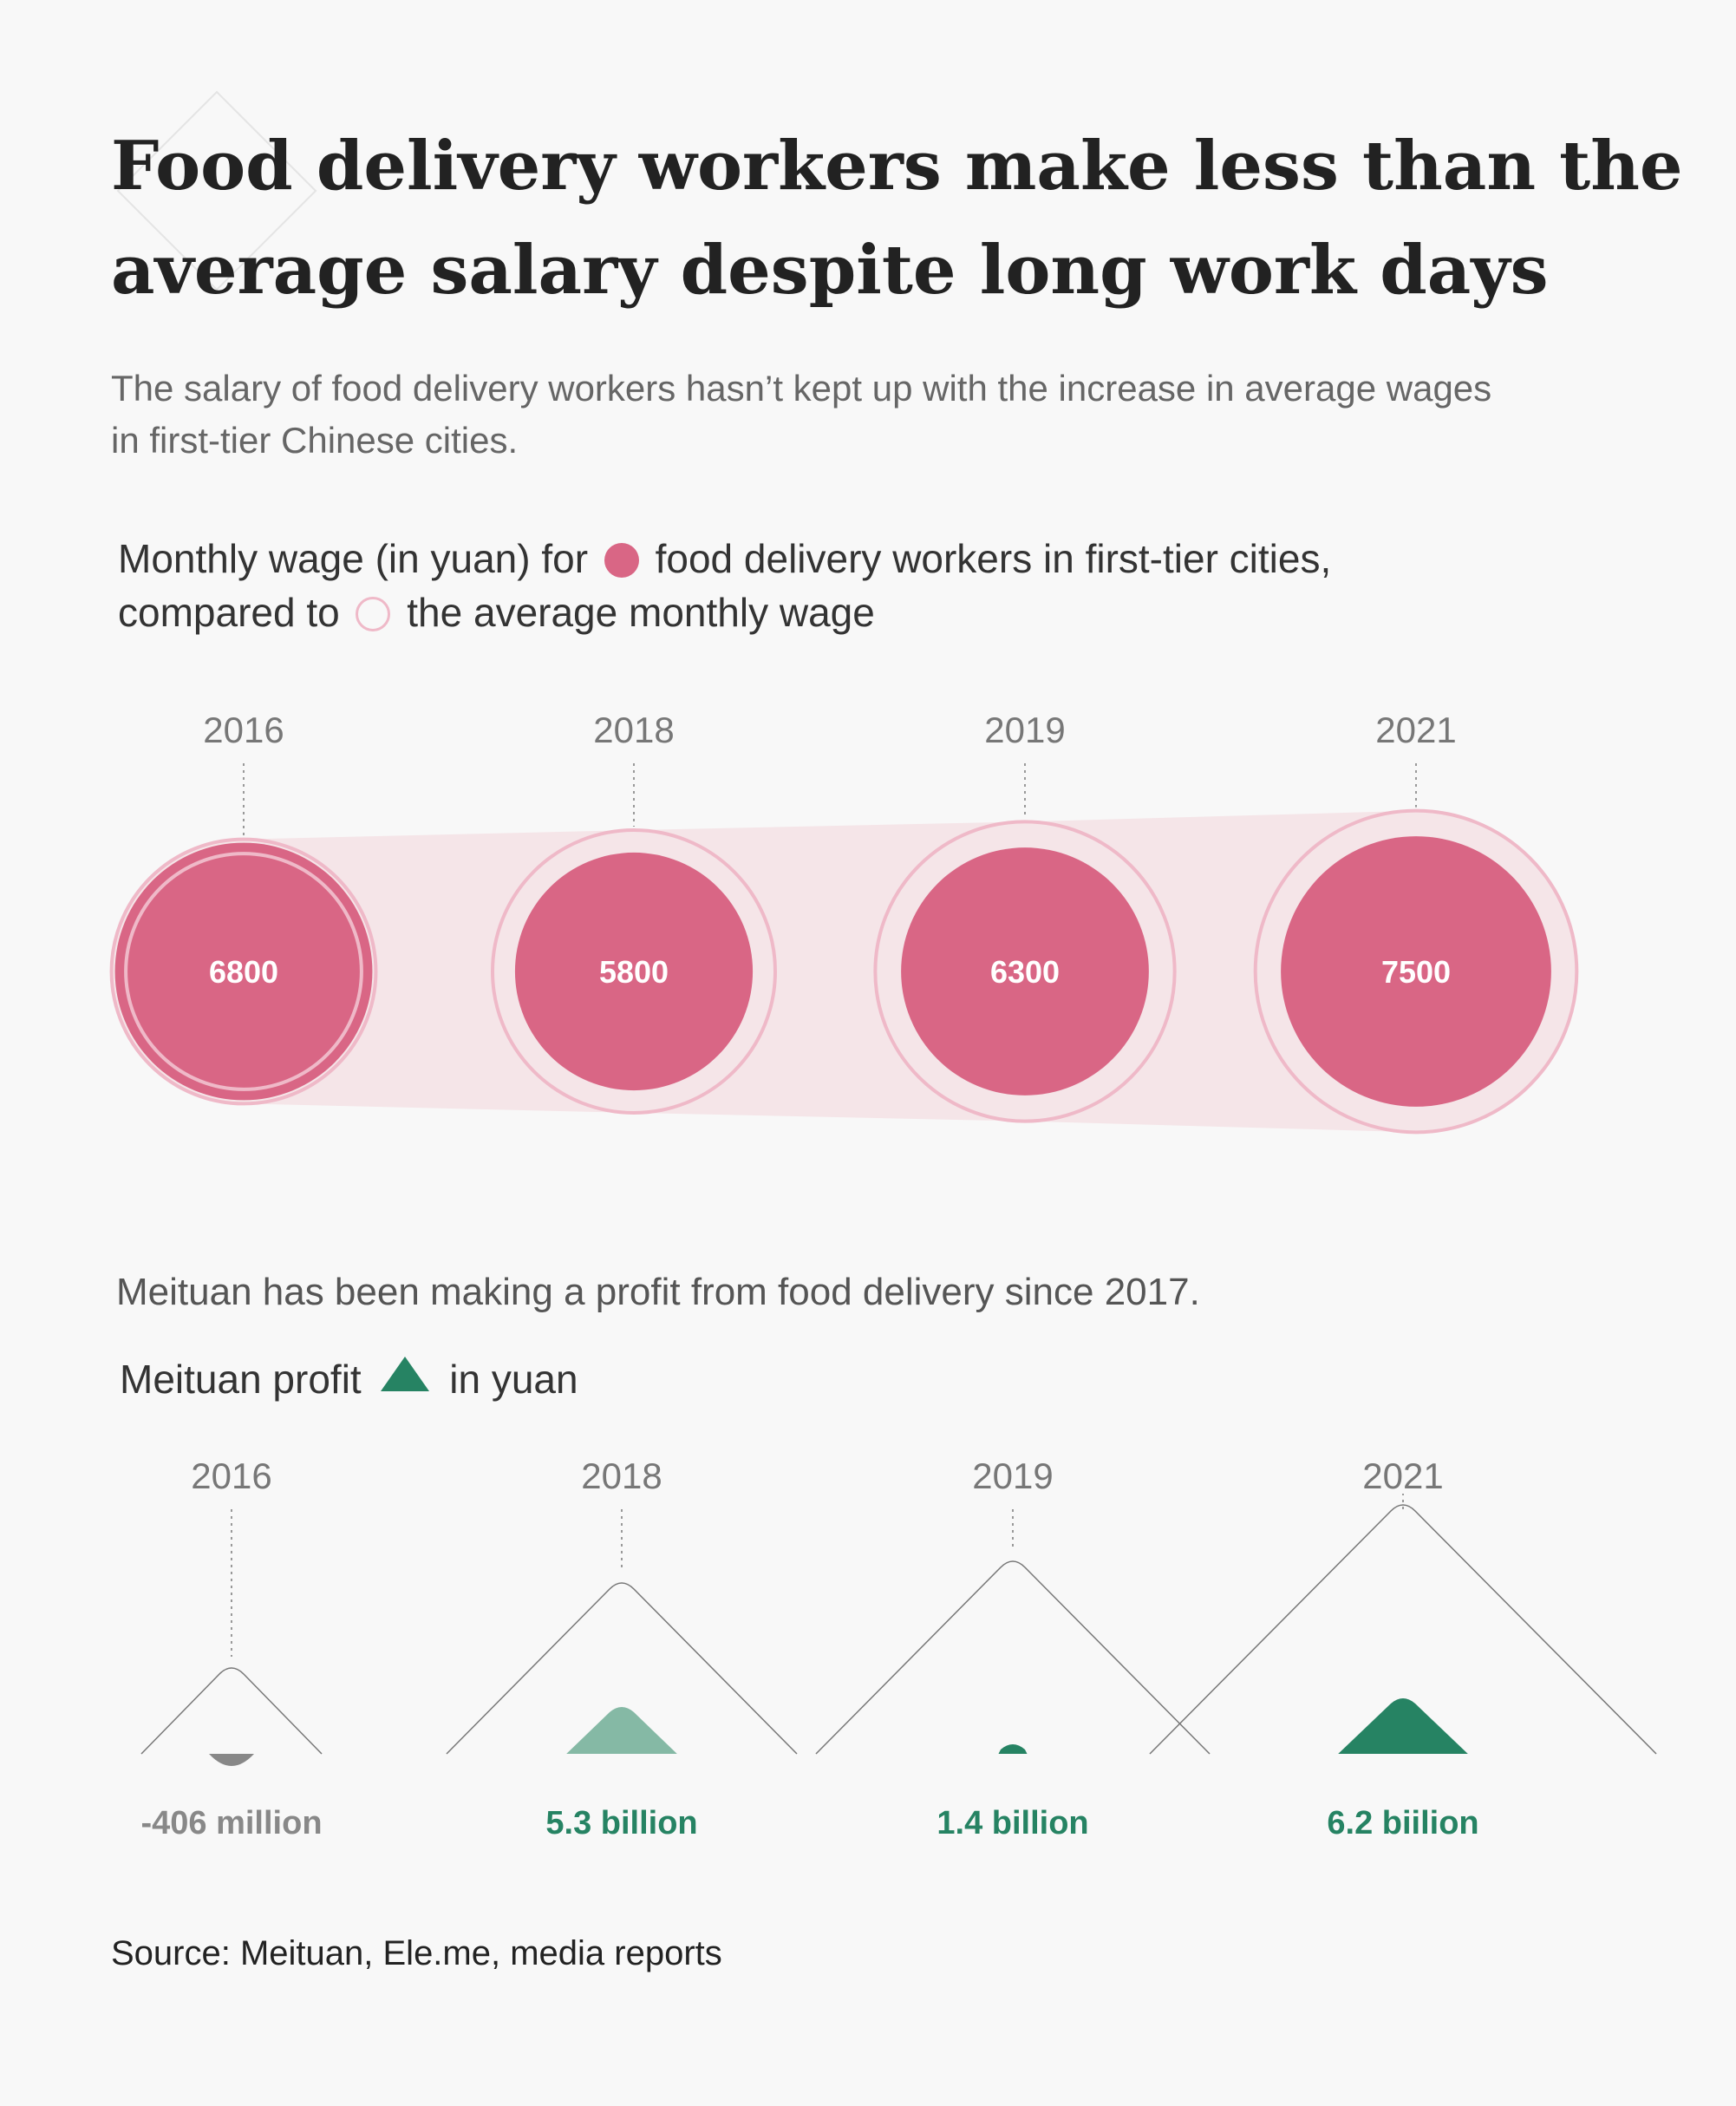 This screenshot has width=1736, height=2106. I want to click on outline-circle-icon, so click(373, 614).